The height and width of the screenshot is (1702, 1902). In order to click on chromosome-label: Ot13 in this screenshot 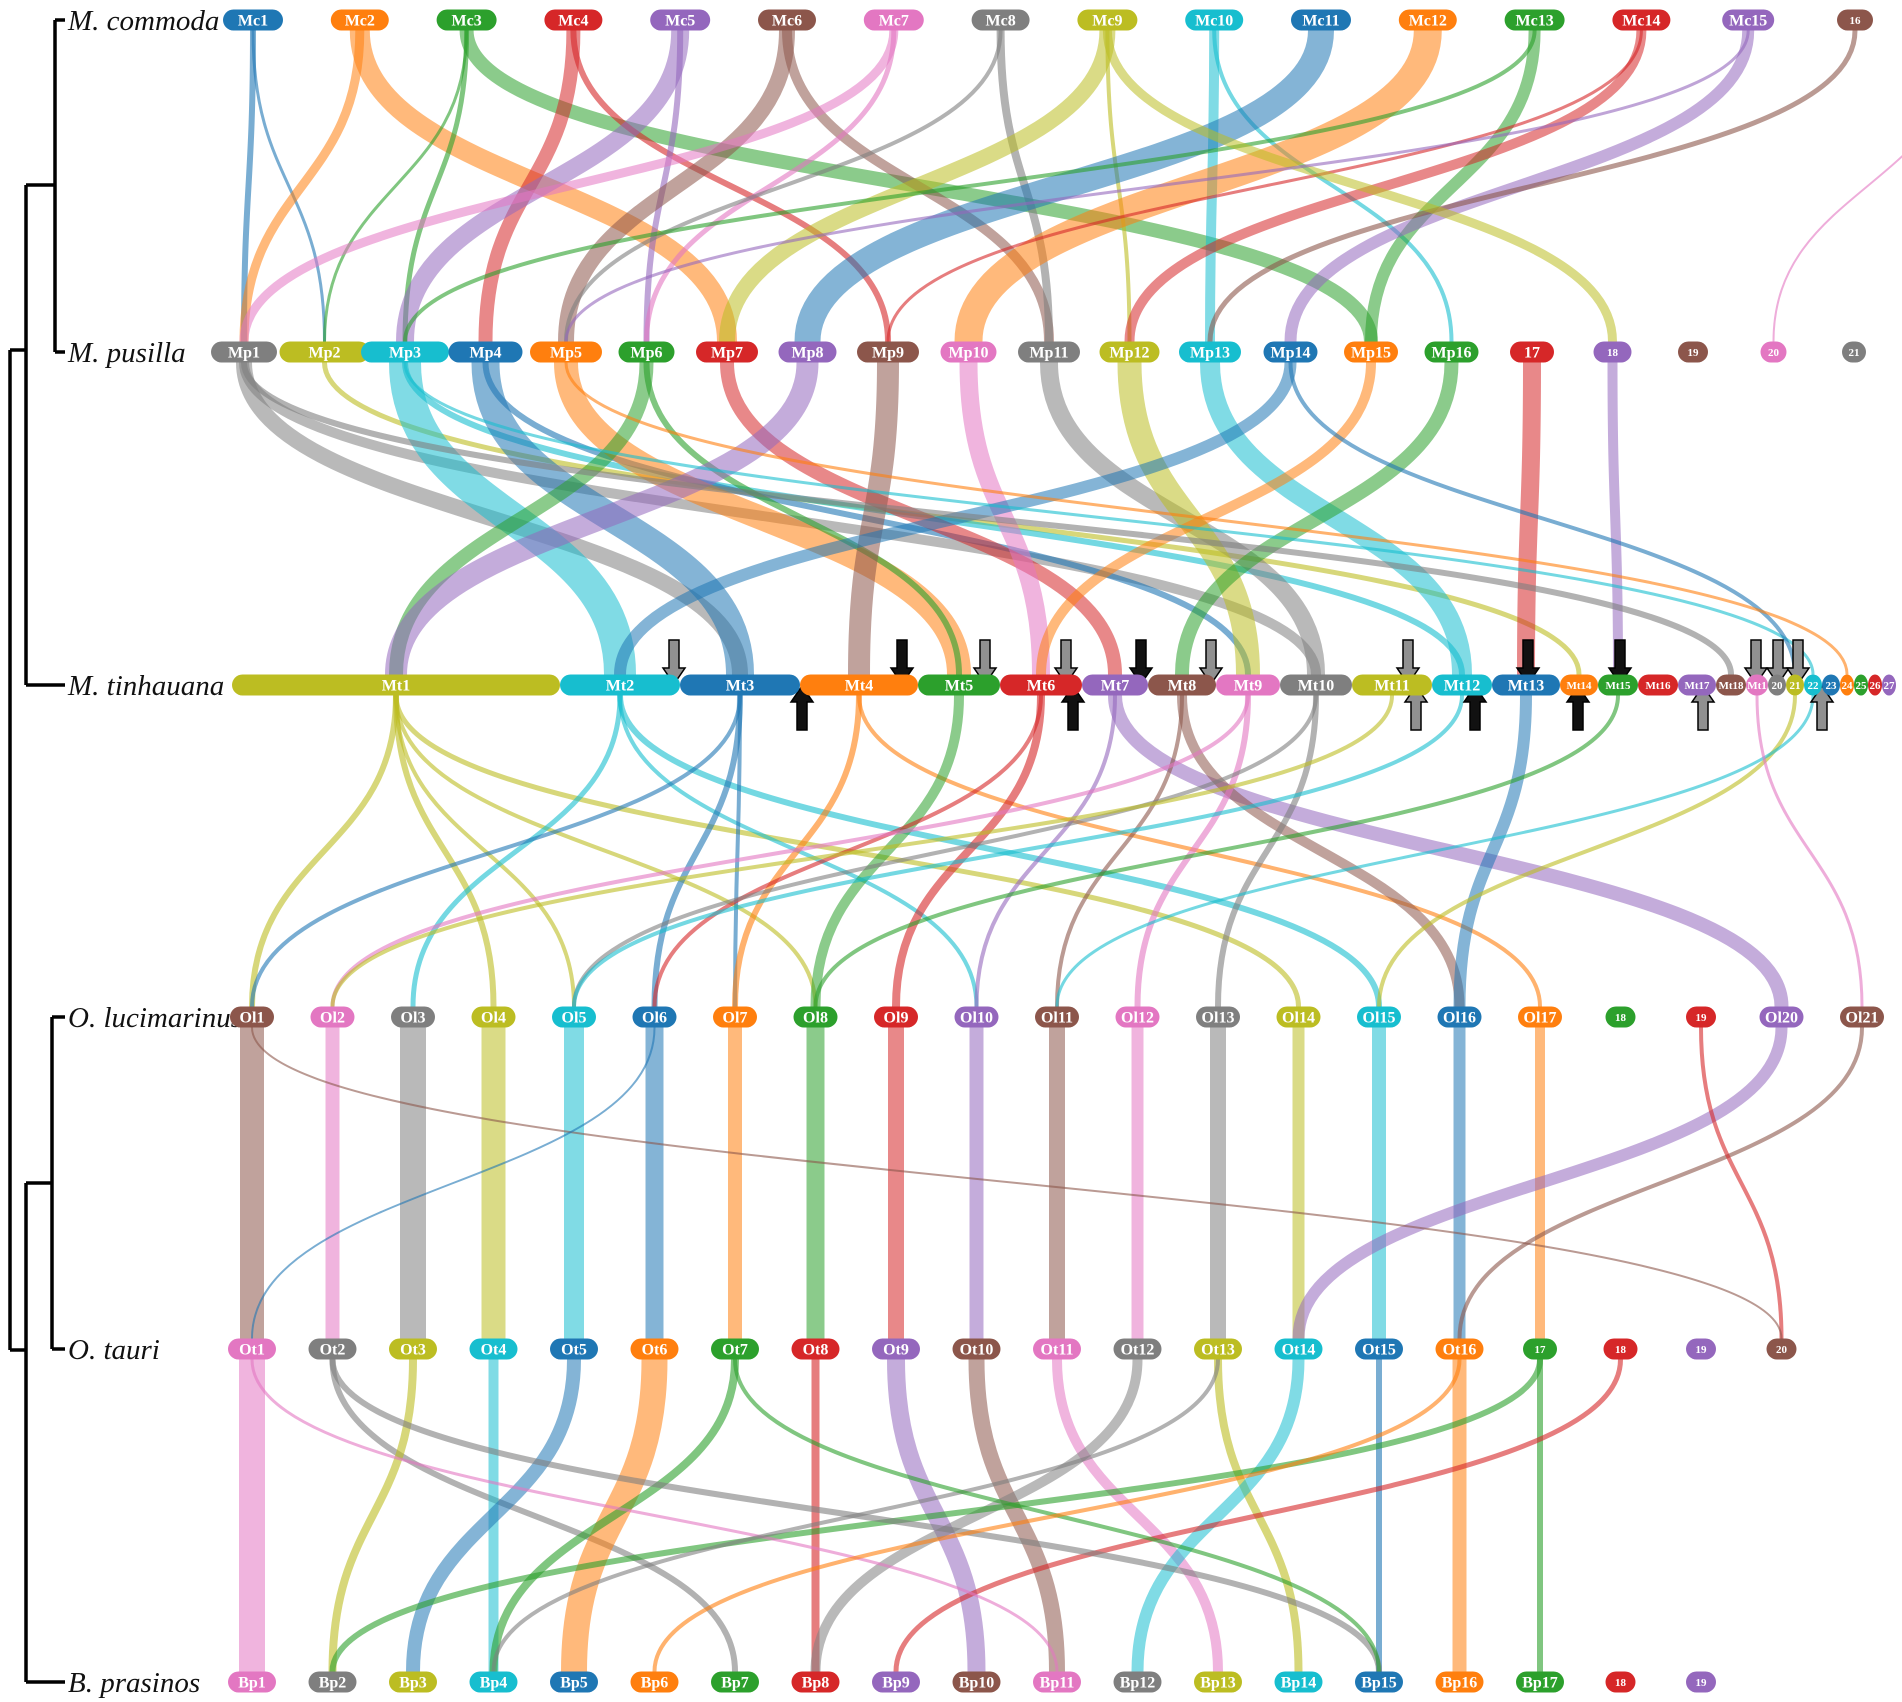, I will do `click(1218, 1350)`.